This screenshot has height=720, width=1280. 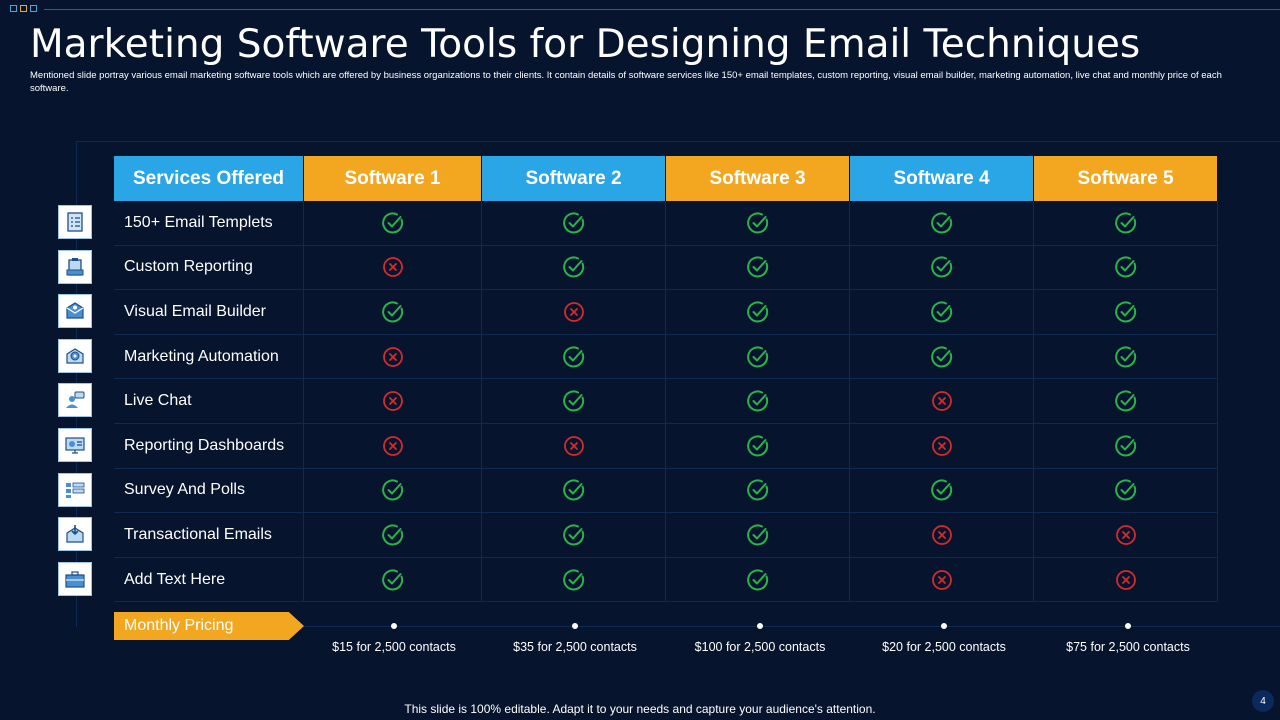 What do you see at coordinates (75, 266) in the screenshot?
I see `clipboard-report-icon` at bounding box center [75, 266].